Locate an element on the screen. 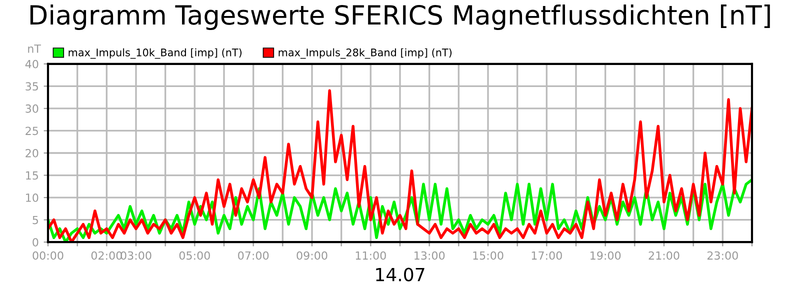 The width and height of the screenshot is (800, 300). x-tick-label: 13:00 is located at coordinates (429, 255).